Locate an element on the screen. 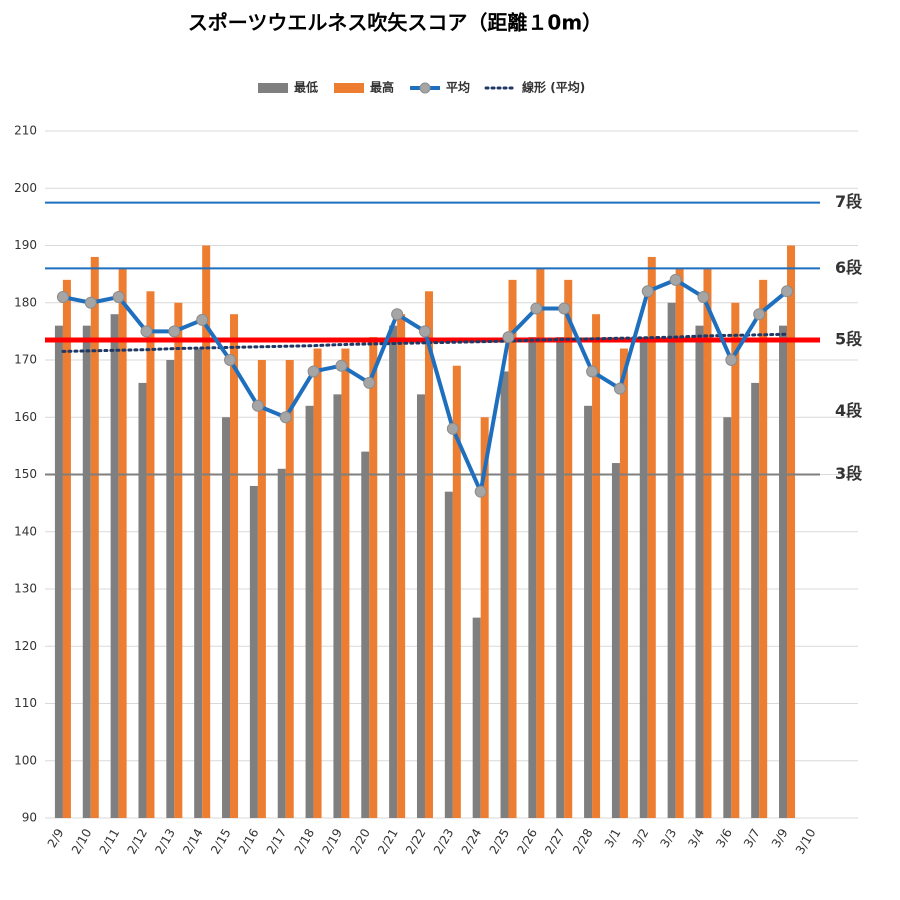 The image size is (900, 900). legend-label: 最高 is located at coordinates (382, 87).